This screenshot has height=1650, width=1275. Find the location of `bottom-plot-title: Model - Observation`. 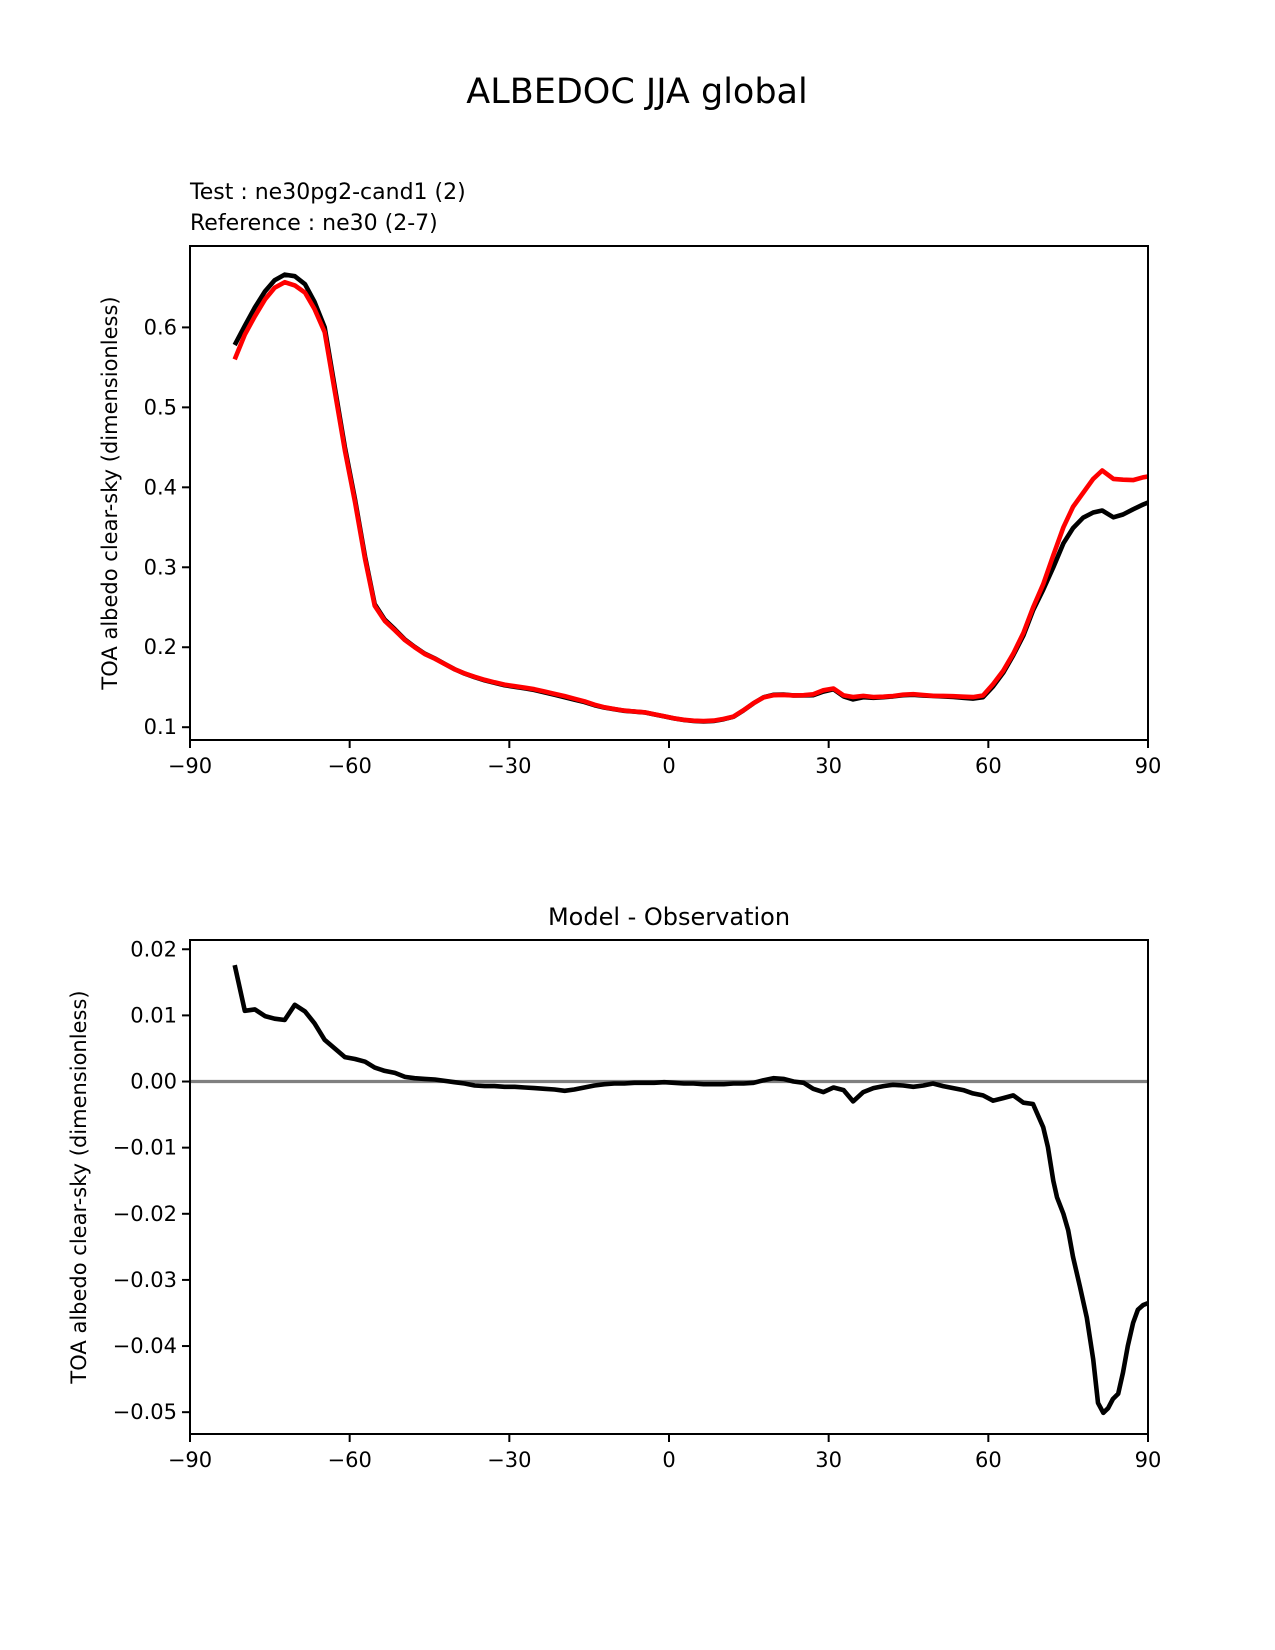

bottom-plot-title: Model - Observation is located at coordinates (669, 917).